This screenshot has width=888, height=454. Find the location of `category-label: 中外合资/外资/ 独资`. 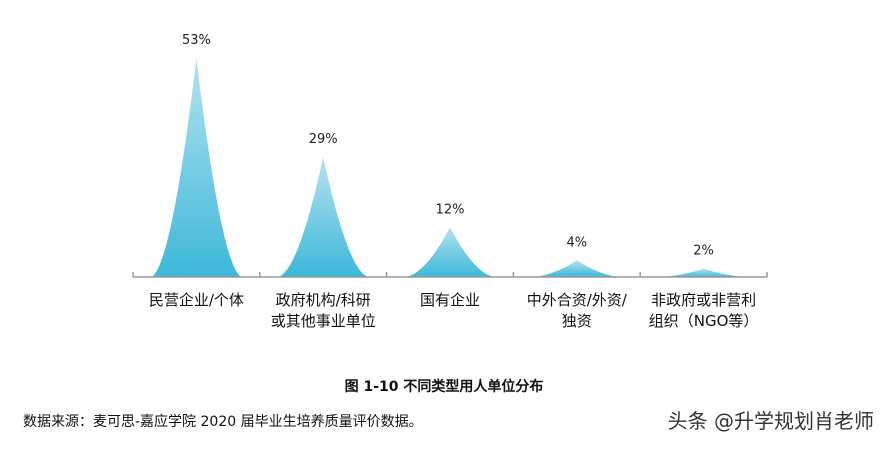

category-label: 中外合资/外资/ 独资 is located at coordinates (576, 310).